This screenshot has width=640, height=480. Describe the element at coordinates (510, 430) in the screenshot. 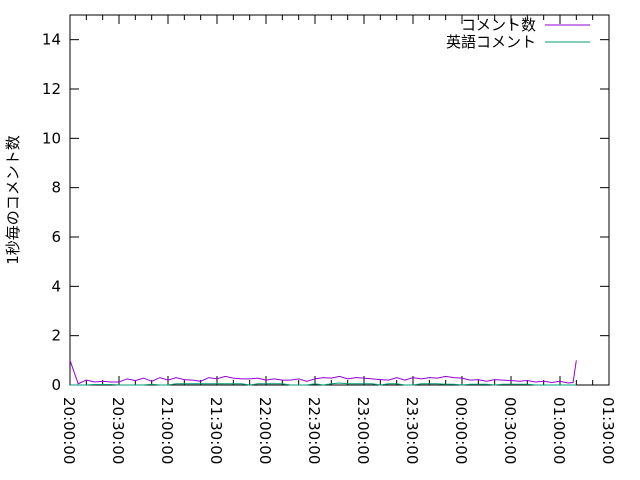

I see `x-tick-label: 00:30:00` at that location.